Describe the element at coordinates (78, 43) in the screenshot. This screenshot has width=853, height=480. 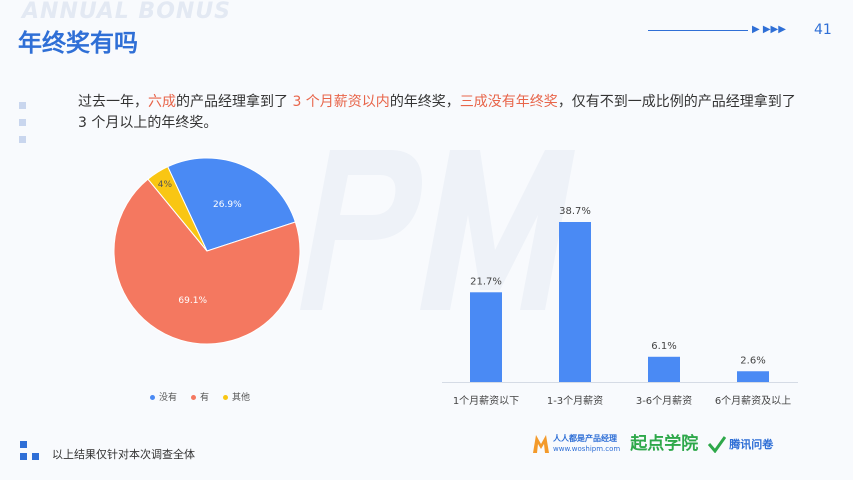
I see `page-title: 年终奖有吗` at that location.